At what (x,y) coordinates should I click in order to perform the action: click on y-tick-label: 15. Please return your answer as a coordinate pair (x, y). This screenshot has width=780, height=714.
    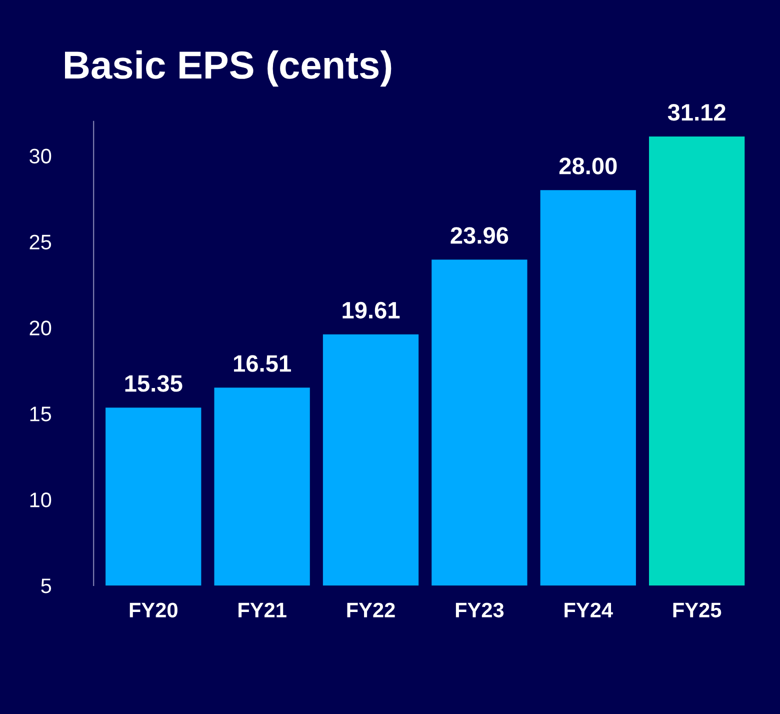
    Looking at the image, I should click on (41, 414).